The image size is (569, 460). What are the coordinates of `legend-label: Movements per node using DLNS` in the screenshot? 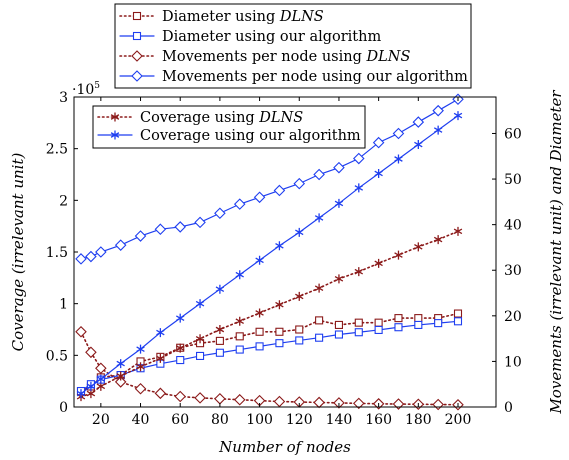 It's located at (286, 57).